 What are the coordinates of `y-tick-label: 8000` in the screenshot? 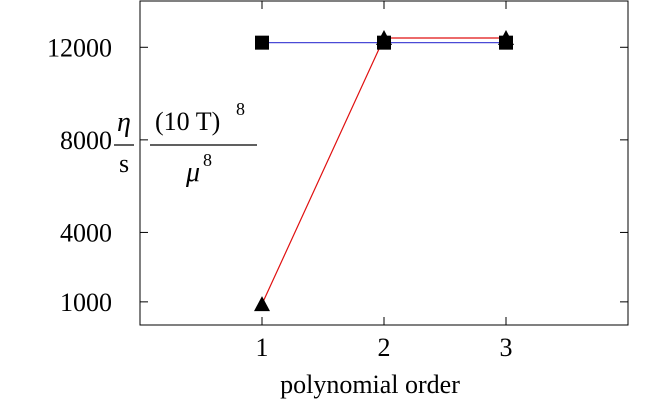 It's located at (86, 140).